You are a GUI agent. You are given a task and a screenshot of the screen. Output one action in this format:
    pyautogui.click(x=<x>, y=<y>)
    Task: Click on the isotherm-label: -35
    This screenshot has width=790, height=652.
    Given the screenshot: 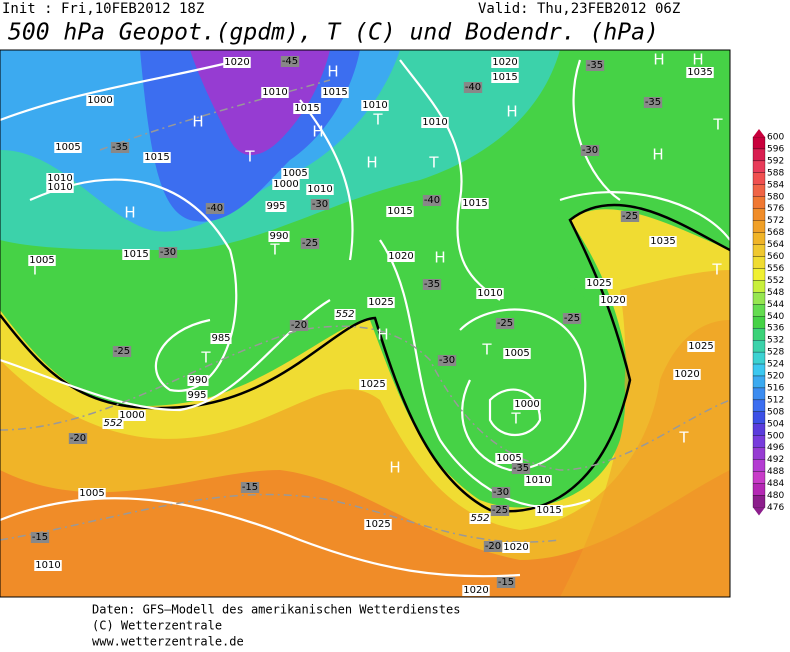 What is the action you would take?
    pyautogui.click(x=595, y=65)
    